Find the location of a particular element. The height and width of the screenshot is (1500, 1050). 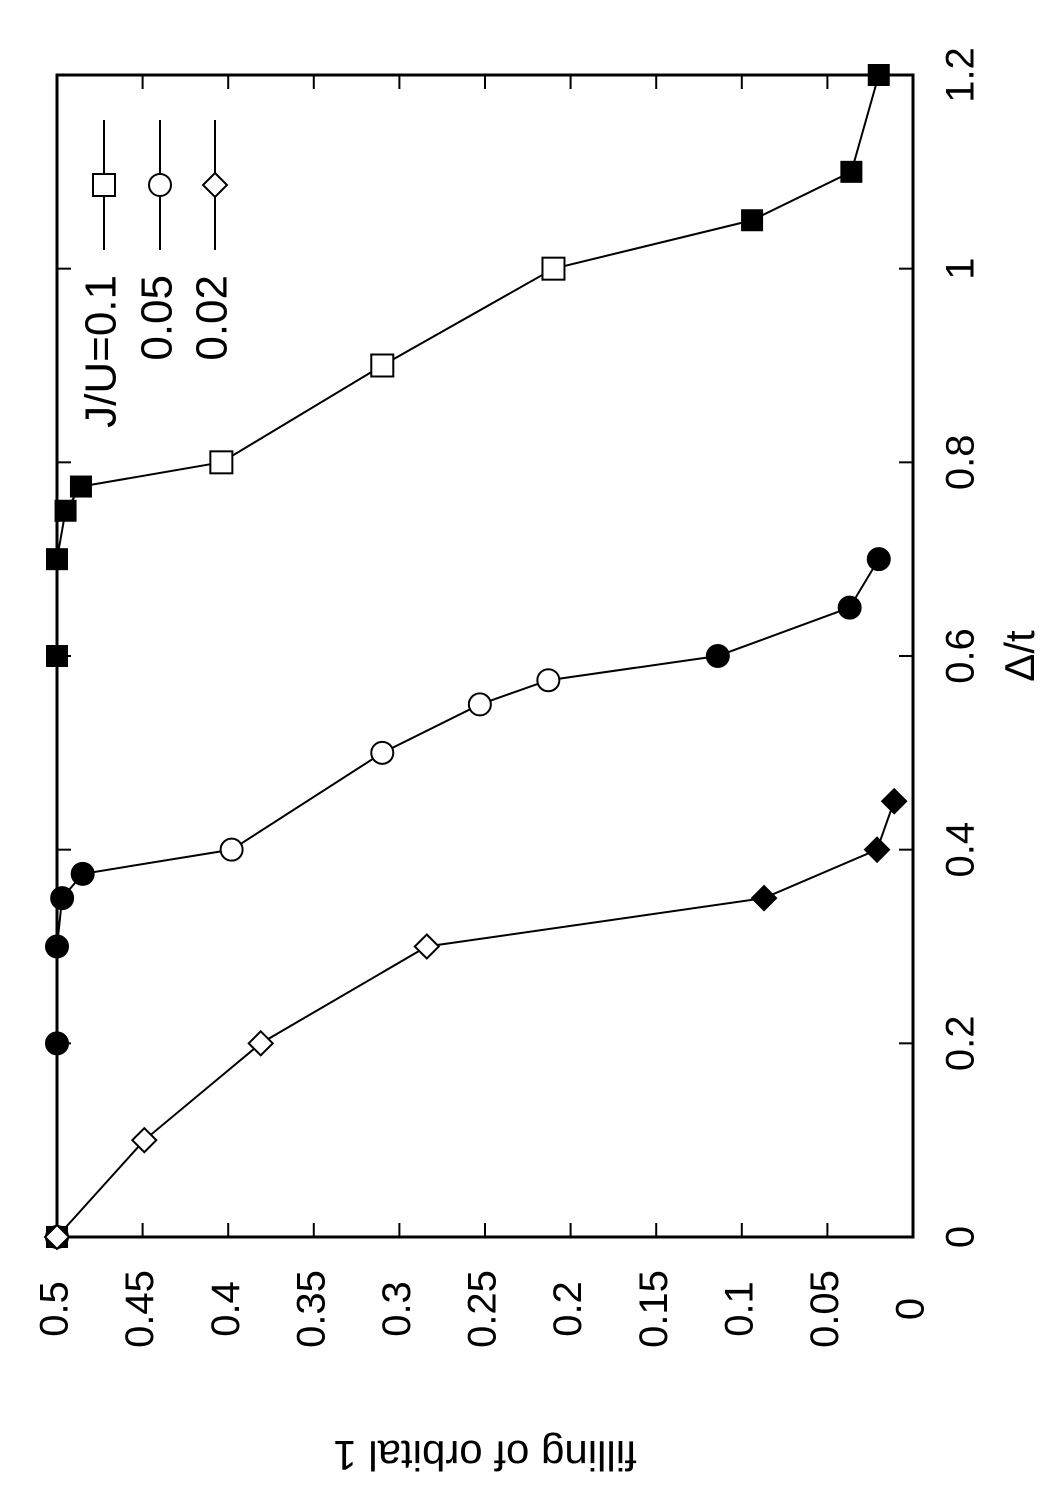

y-tick-label: 0.4 is located at coordinates (226, 1309).